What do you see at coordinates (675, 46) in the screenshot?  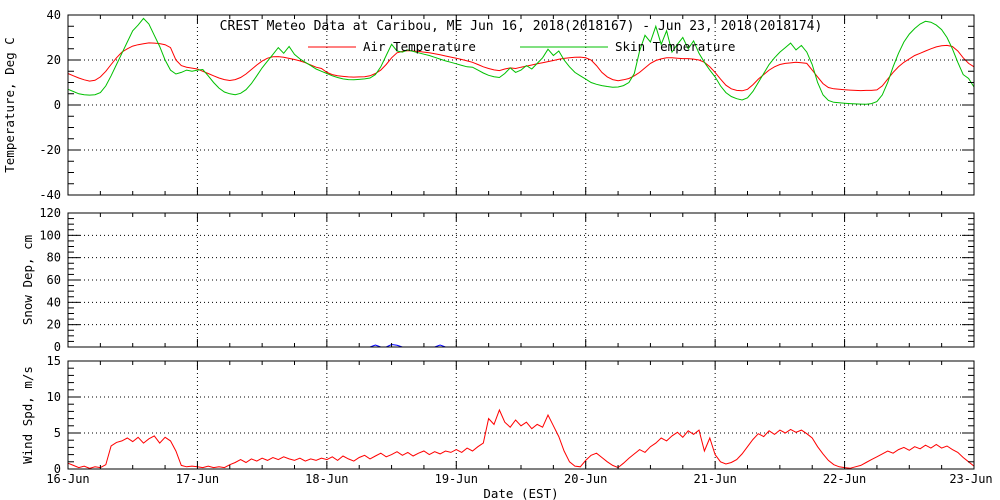 I see `legend-label-skin: Skin Temperature` at bounding box center [675, 46].